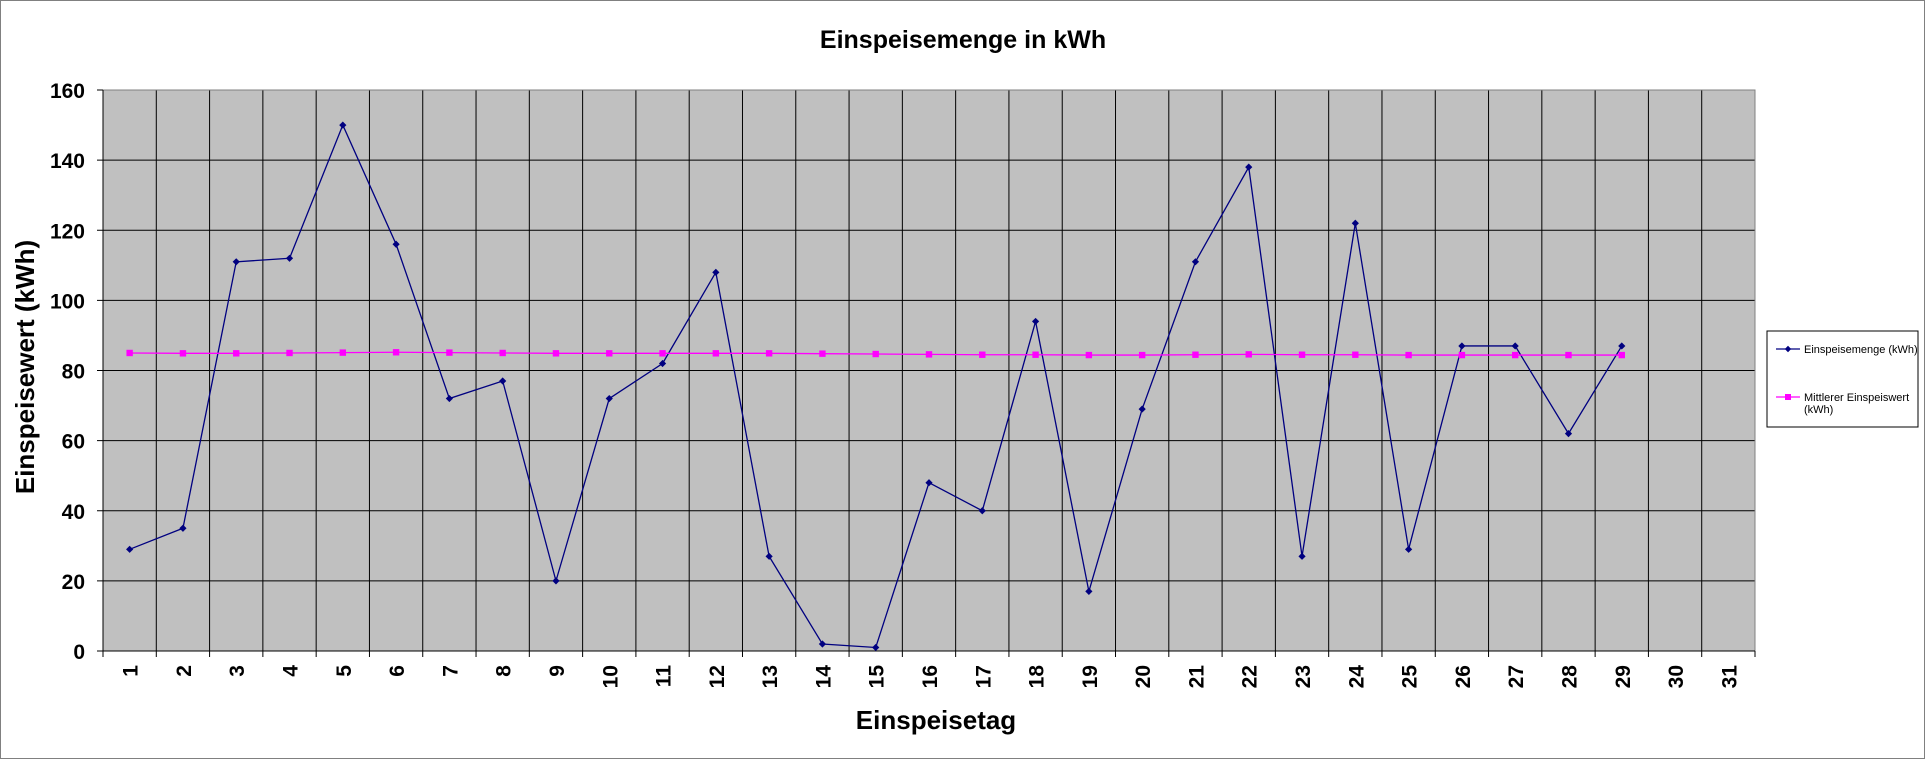  What do you see at coordinates (1463, 676) in the screenshot?
I see `x-tick-label: 26` at bounding box center [1463, 676].